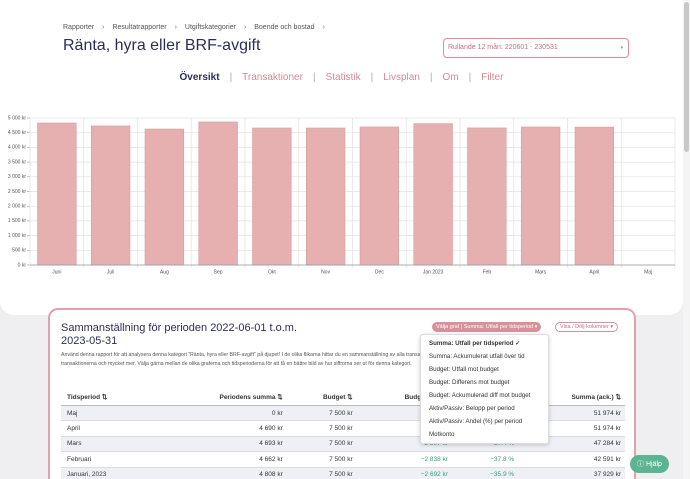  I want to click on tab: Statistik, so click(343, 77).